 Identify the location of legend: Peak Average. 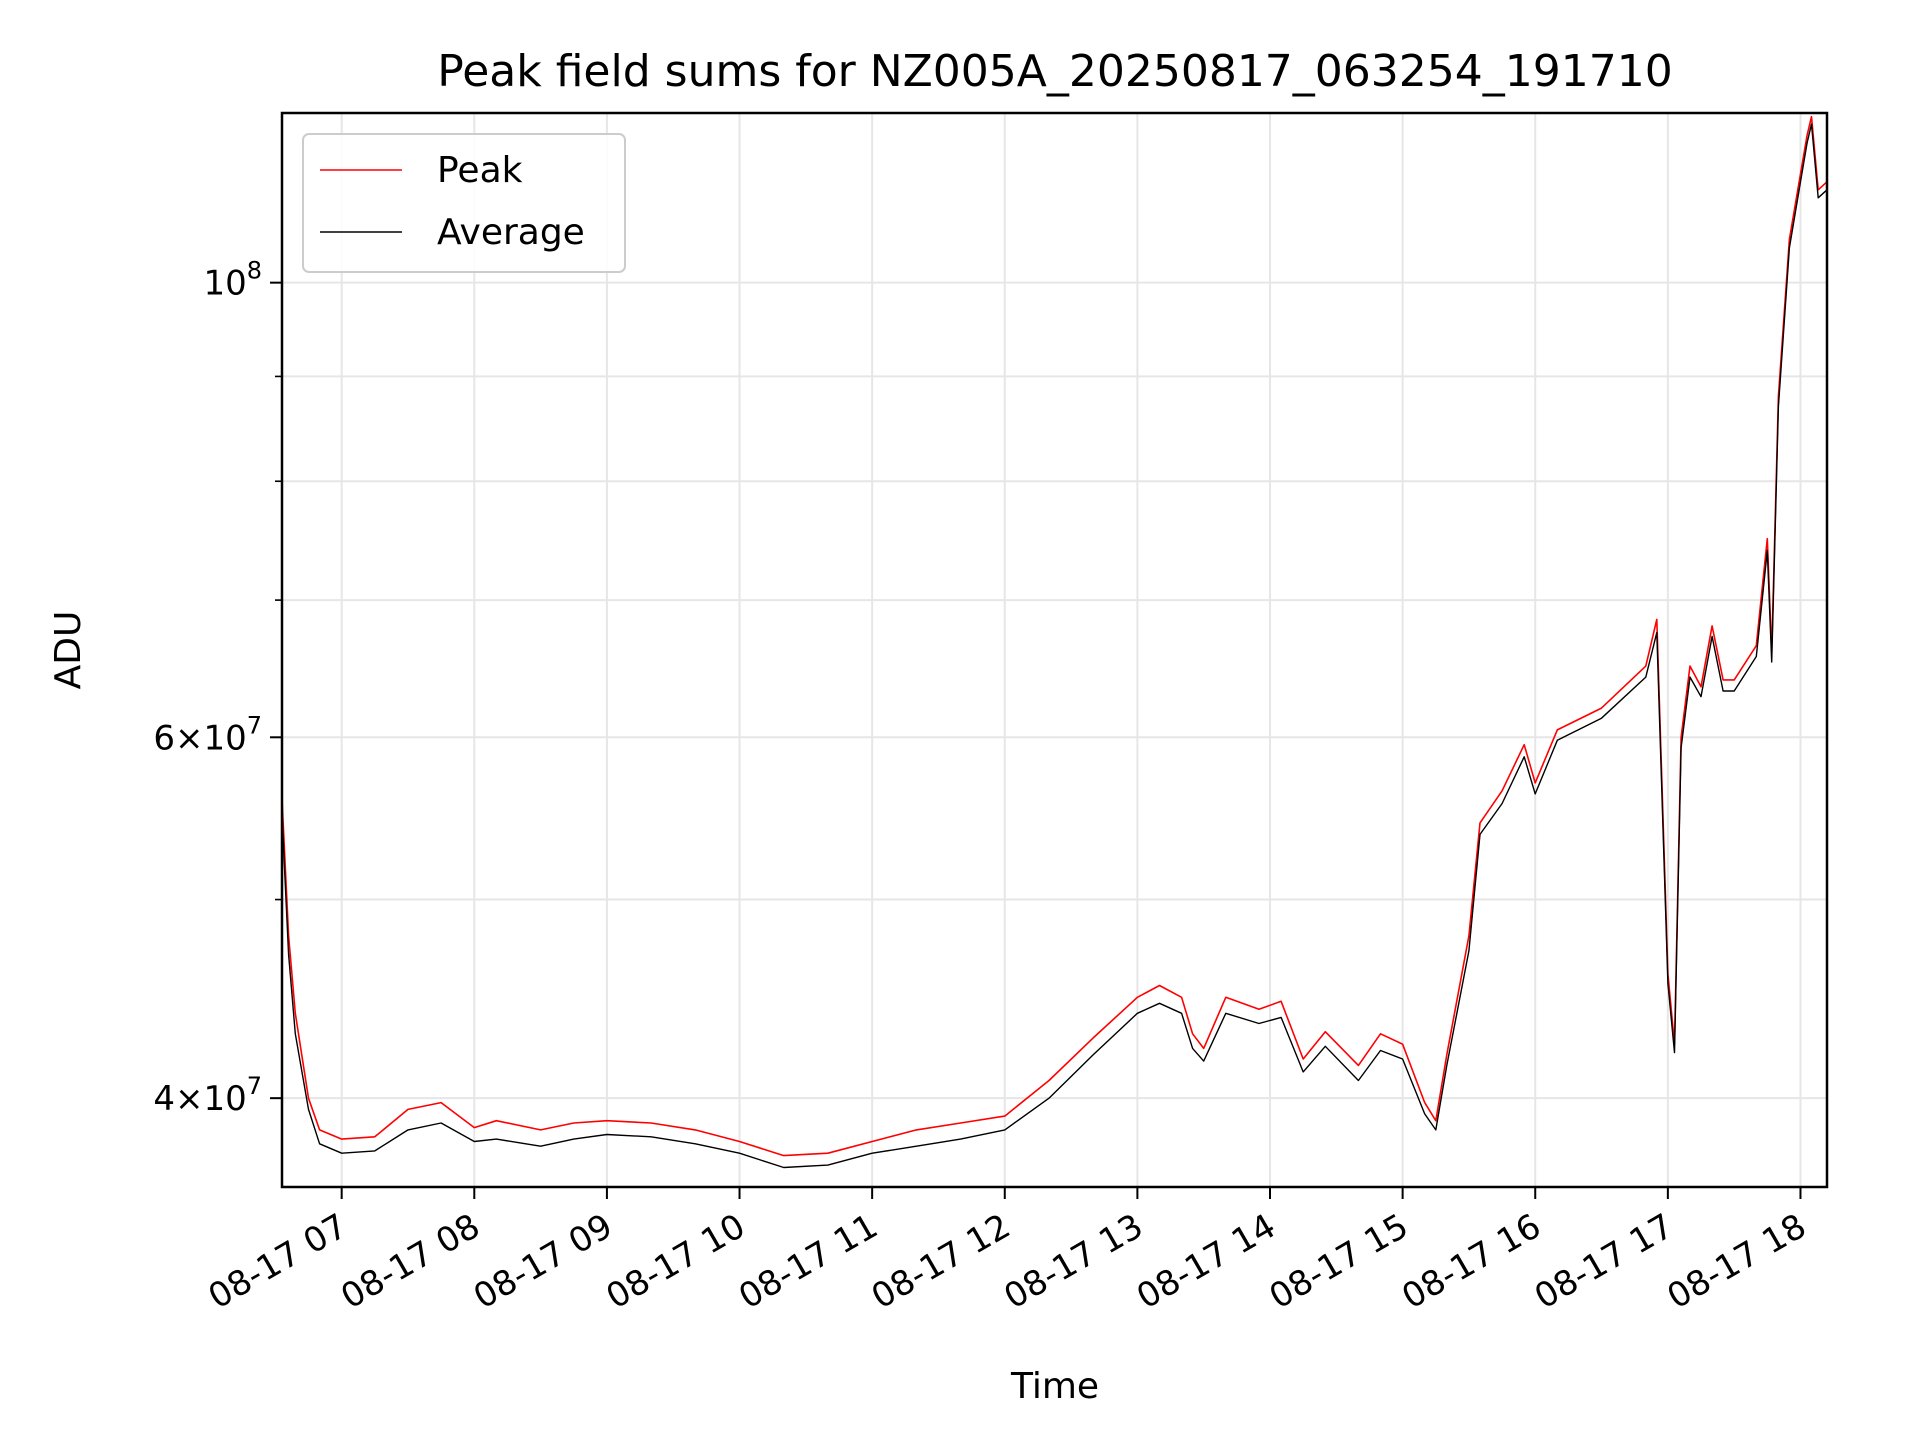
(464, 203).